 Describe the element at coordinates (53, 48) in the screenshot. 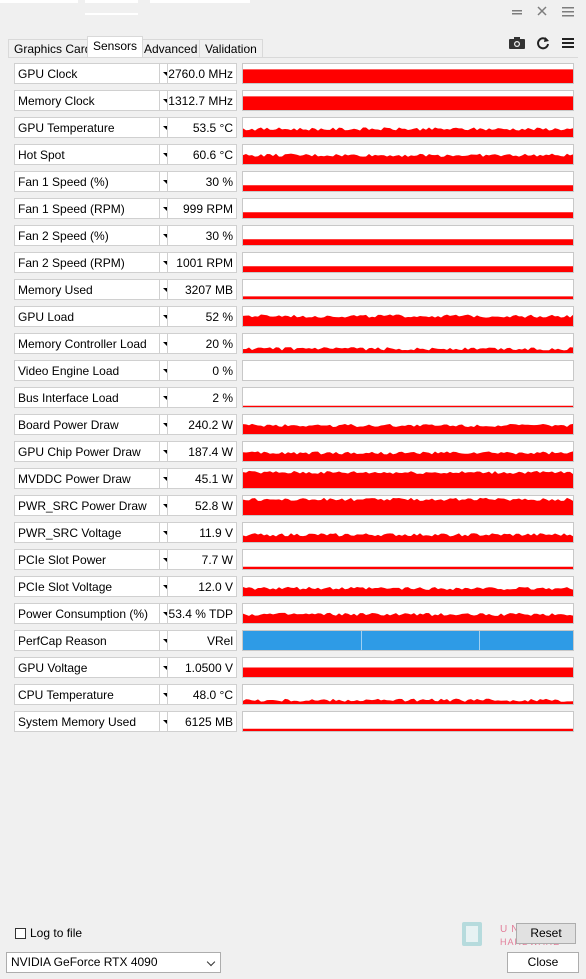

I see `tab-graphics-card: Graphics Card` at that location.